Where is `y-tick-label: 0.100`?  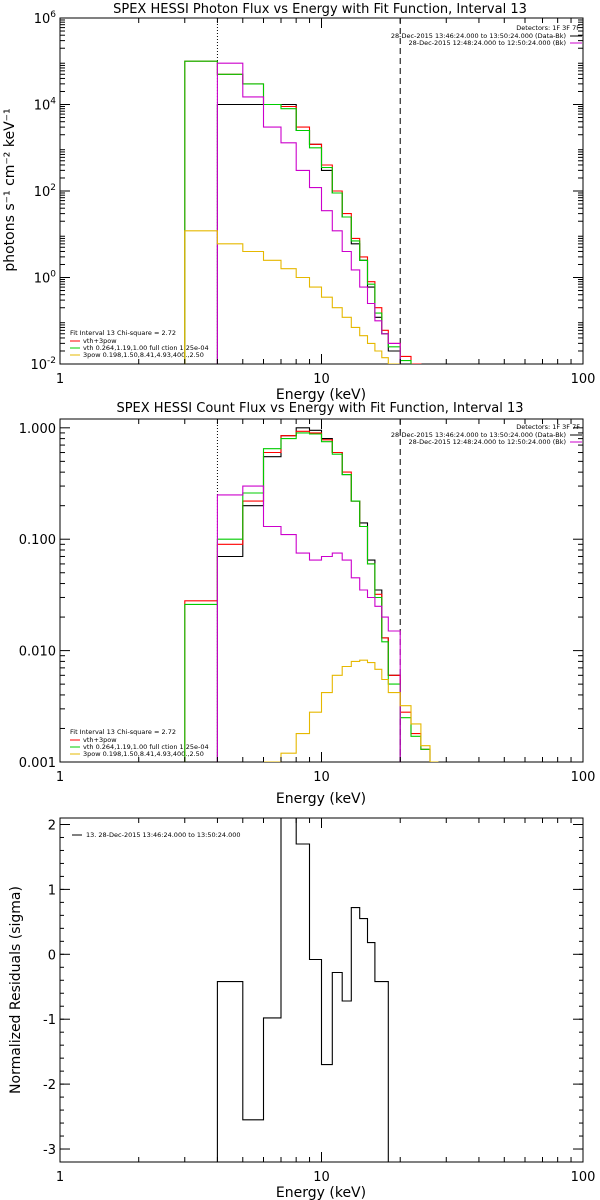
y-tick-label: 0.100 is located at coordinates (37, 540).